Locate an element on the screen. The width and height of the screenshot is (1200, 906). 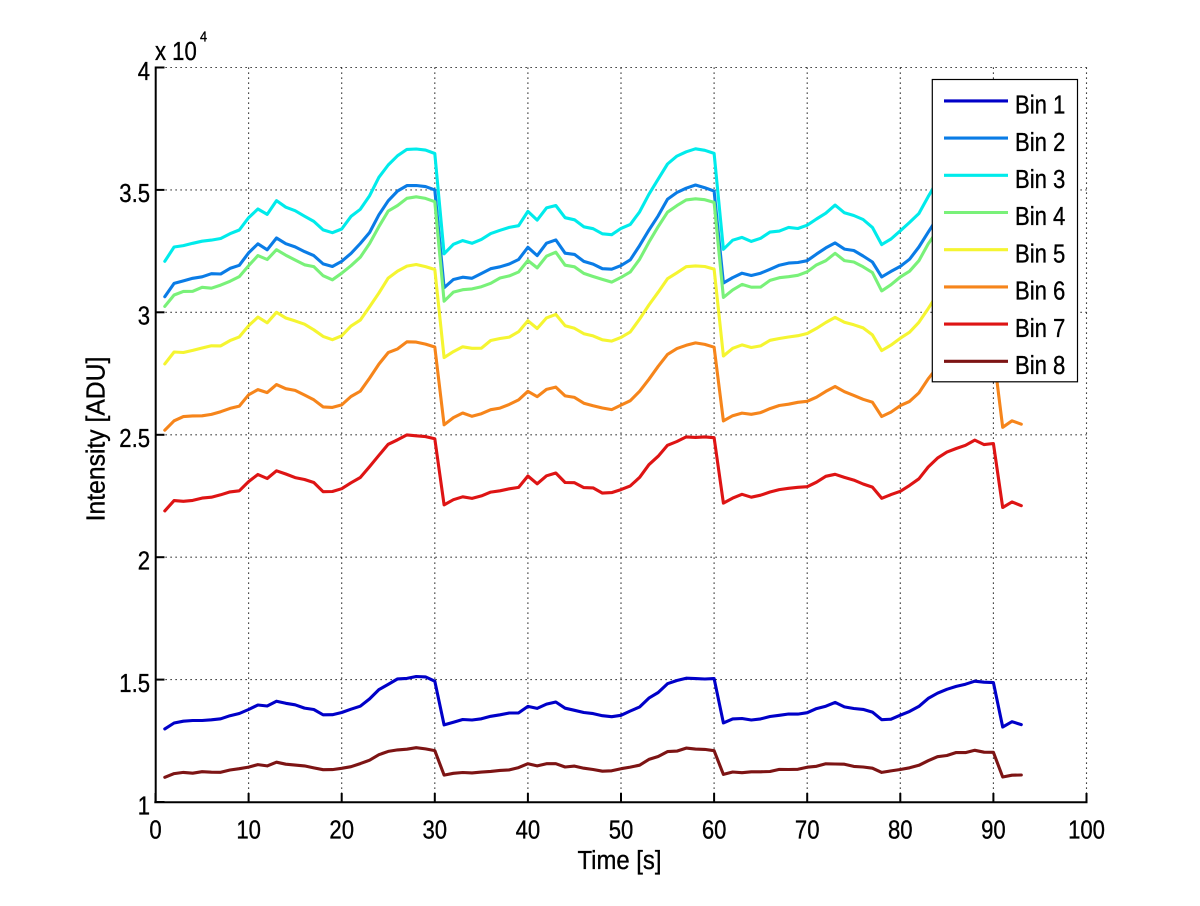
svg-text: Bin 7 is located at coordinates (1040, 328).